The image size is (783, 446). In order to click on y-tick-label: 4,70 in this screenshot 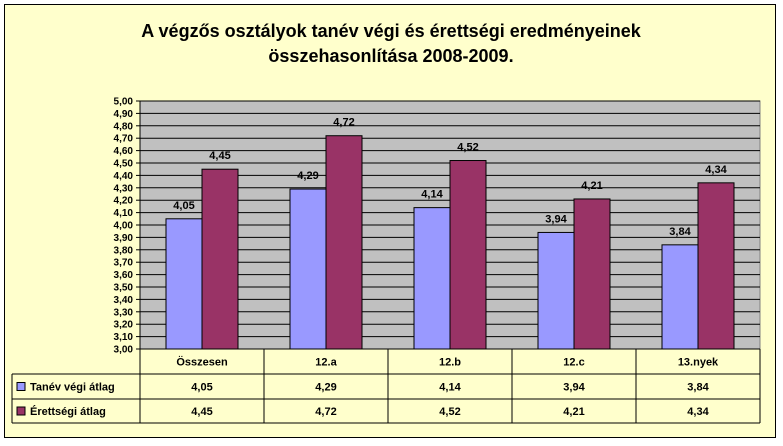, I will do `click(124, 139)`.